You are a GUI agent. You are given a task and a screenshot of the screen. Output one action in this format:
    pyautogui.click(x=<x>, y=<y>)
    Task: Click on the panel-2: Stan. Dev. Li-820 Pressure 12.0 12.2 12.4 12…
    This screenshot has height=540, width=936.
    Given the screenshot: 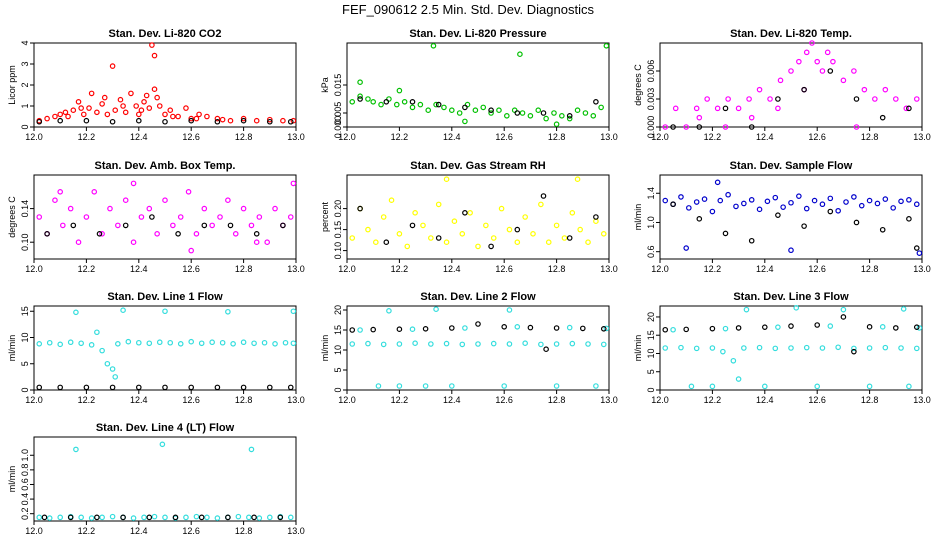 What is the action you would take?
    pyautogui.click(x=469, y=85)
    